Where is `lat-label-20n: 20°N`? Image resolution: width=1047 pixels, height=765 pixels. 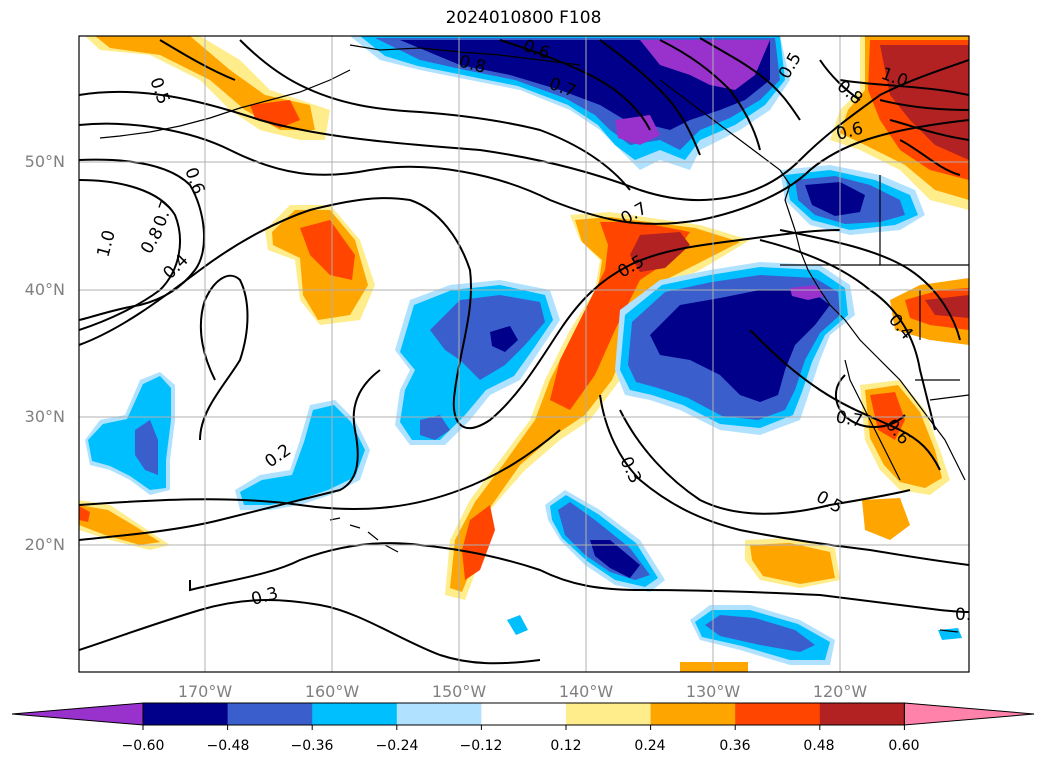 lat-label-20n: 20°N is located at coordinates (44, 544).